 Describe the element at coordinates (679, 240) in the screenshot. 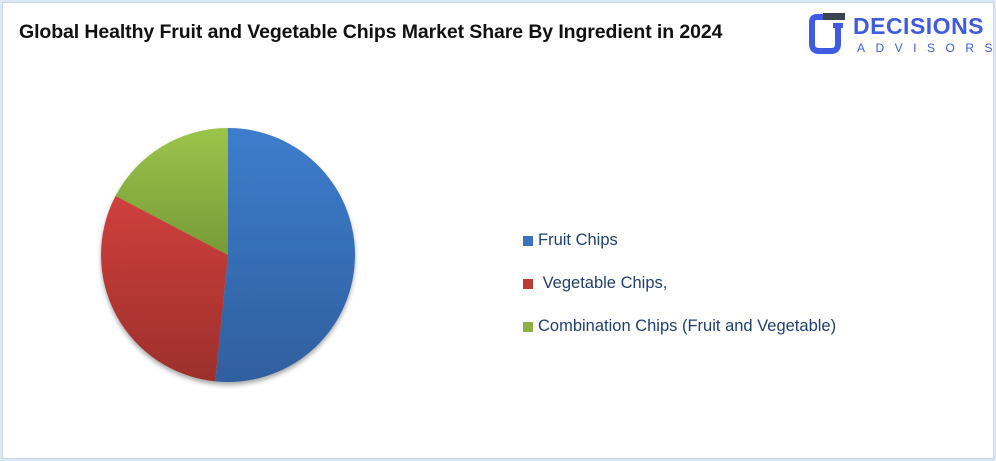

I see `legend-item-fruit-chips: Fruit Chips` at that location.